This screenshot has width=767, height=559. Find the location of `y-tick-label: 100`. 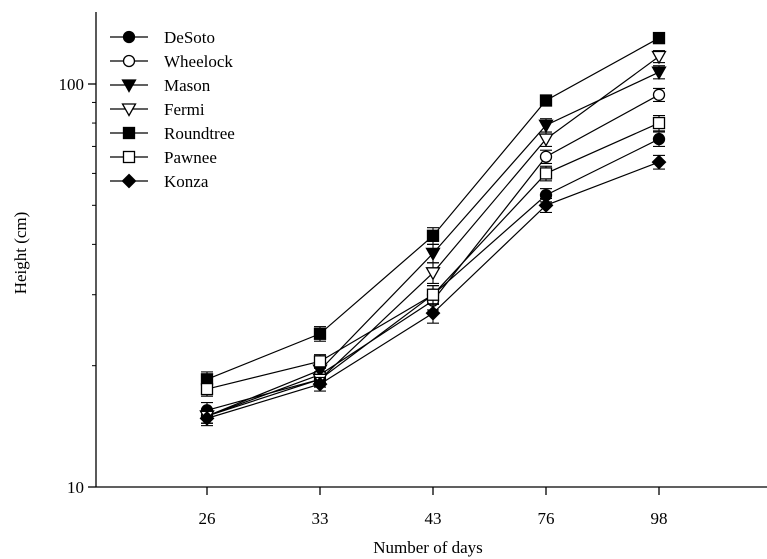

y-tick-label: 100 is located at coordinates (72, 84).